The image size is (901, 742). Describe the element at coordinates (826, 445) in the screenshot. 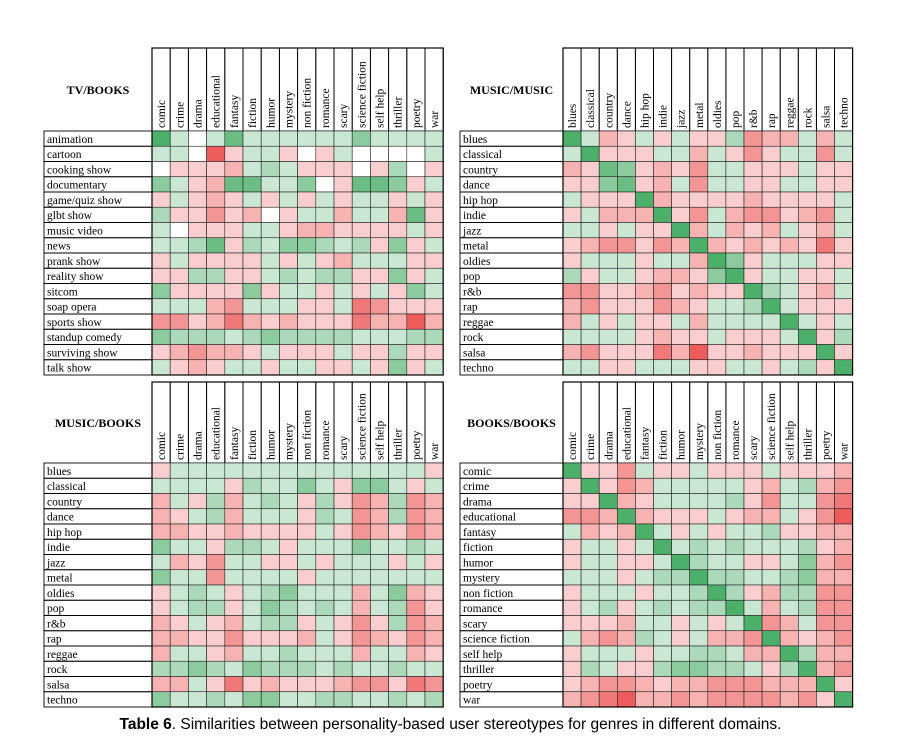

I see `column-label: poetry` at that location.